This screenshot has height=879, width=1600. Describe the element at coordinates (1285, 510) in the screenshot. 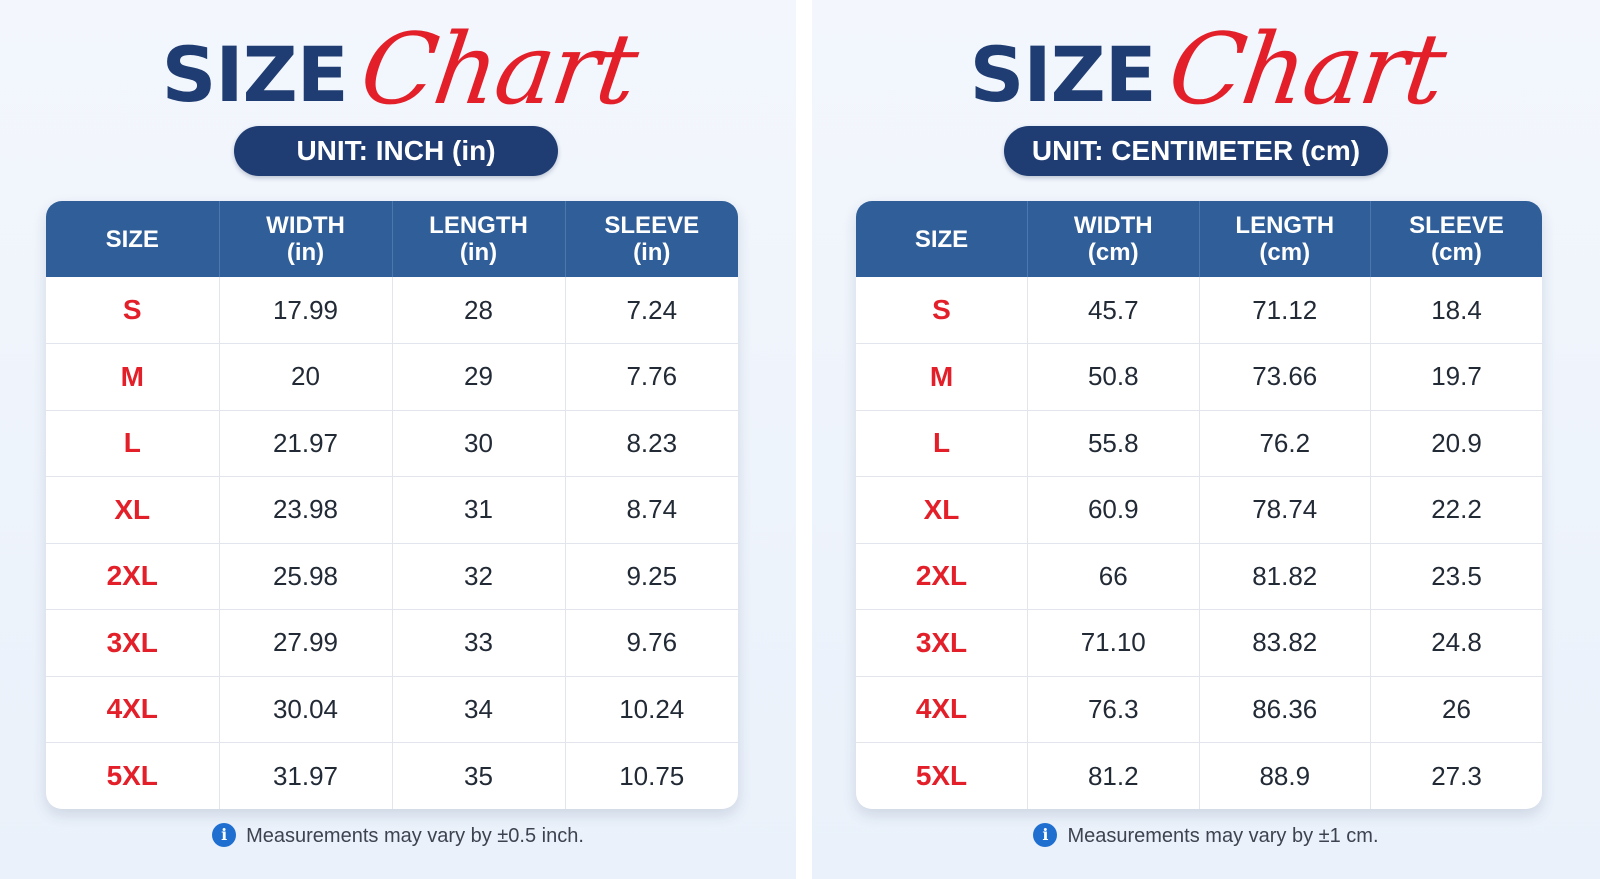

I see `length-value: 78.74` at that location.